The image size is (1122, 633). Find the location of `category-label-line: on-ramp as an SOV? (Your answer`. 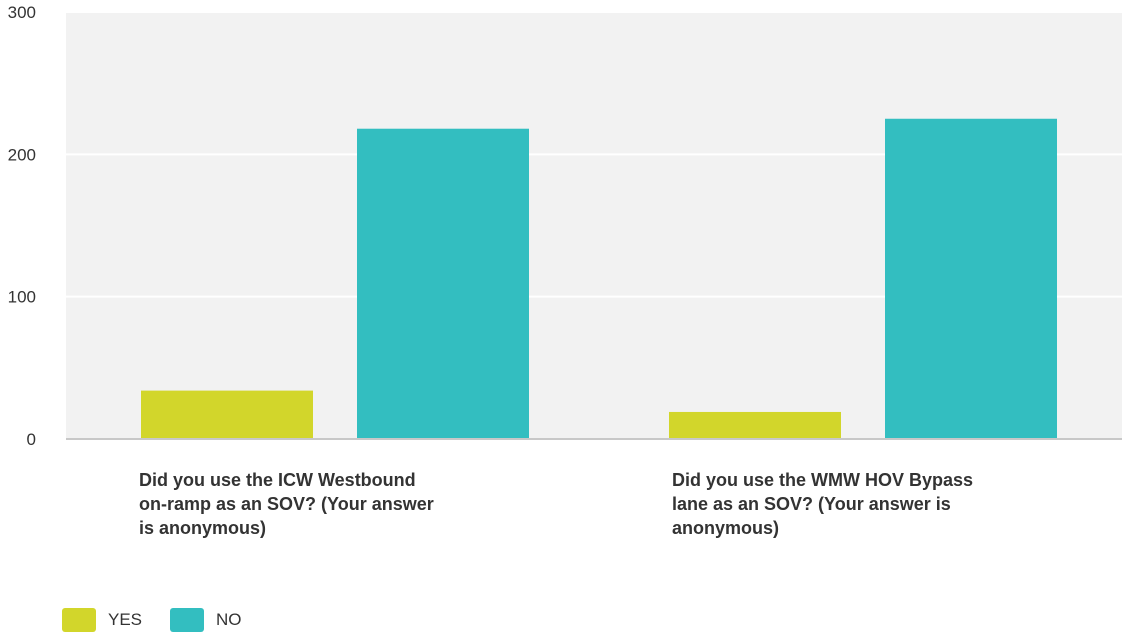

category-label-line: on-ramp as an SOV? (Your answer is located at coordinates (286, 504).